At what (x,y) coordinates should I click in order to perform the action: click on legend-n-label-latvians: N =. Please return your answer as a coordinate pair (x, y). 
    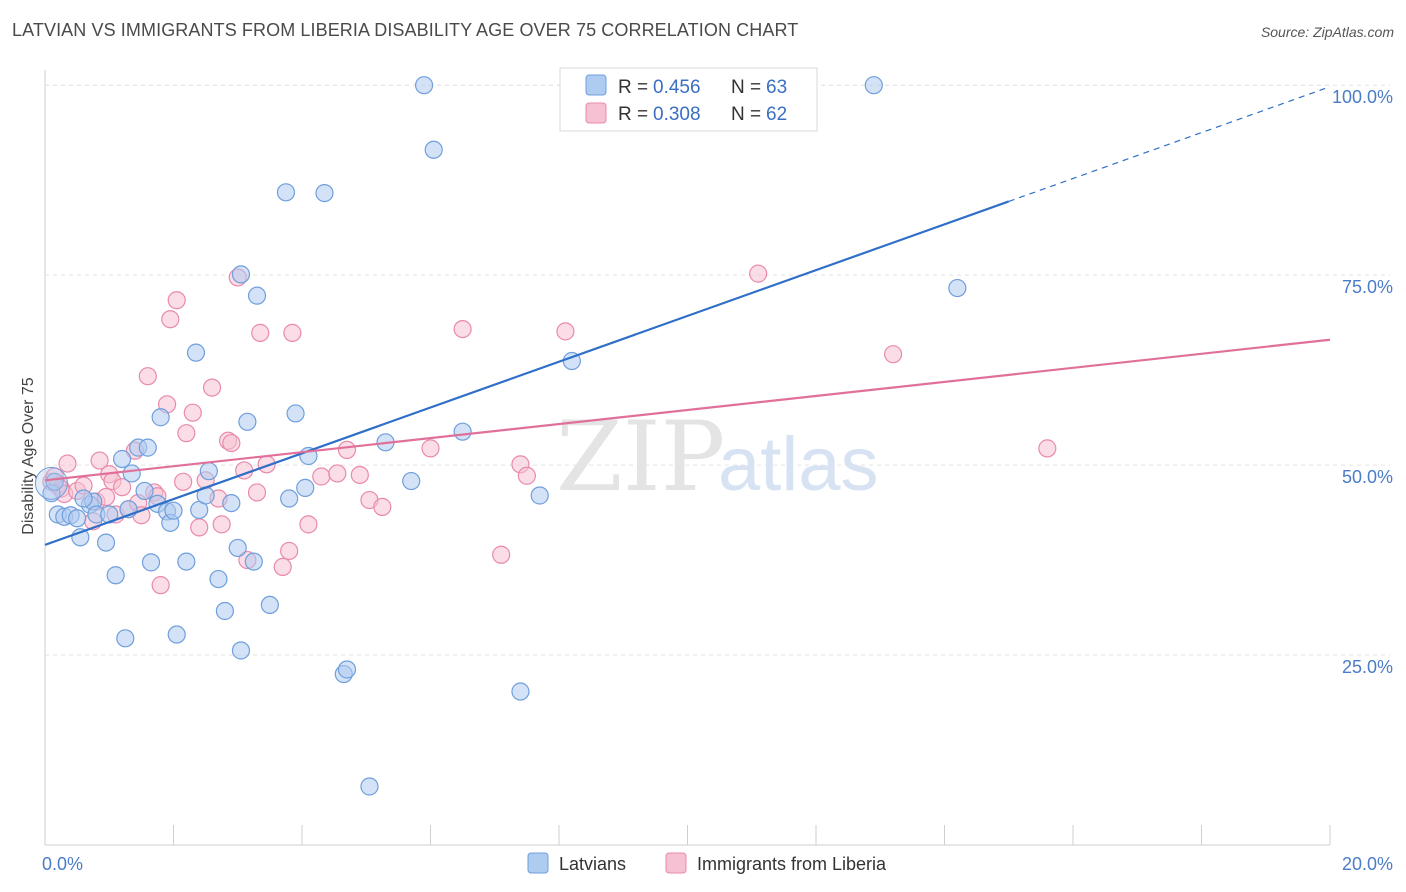
    Looking at the image, I should click on (746, 87).